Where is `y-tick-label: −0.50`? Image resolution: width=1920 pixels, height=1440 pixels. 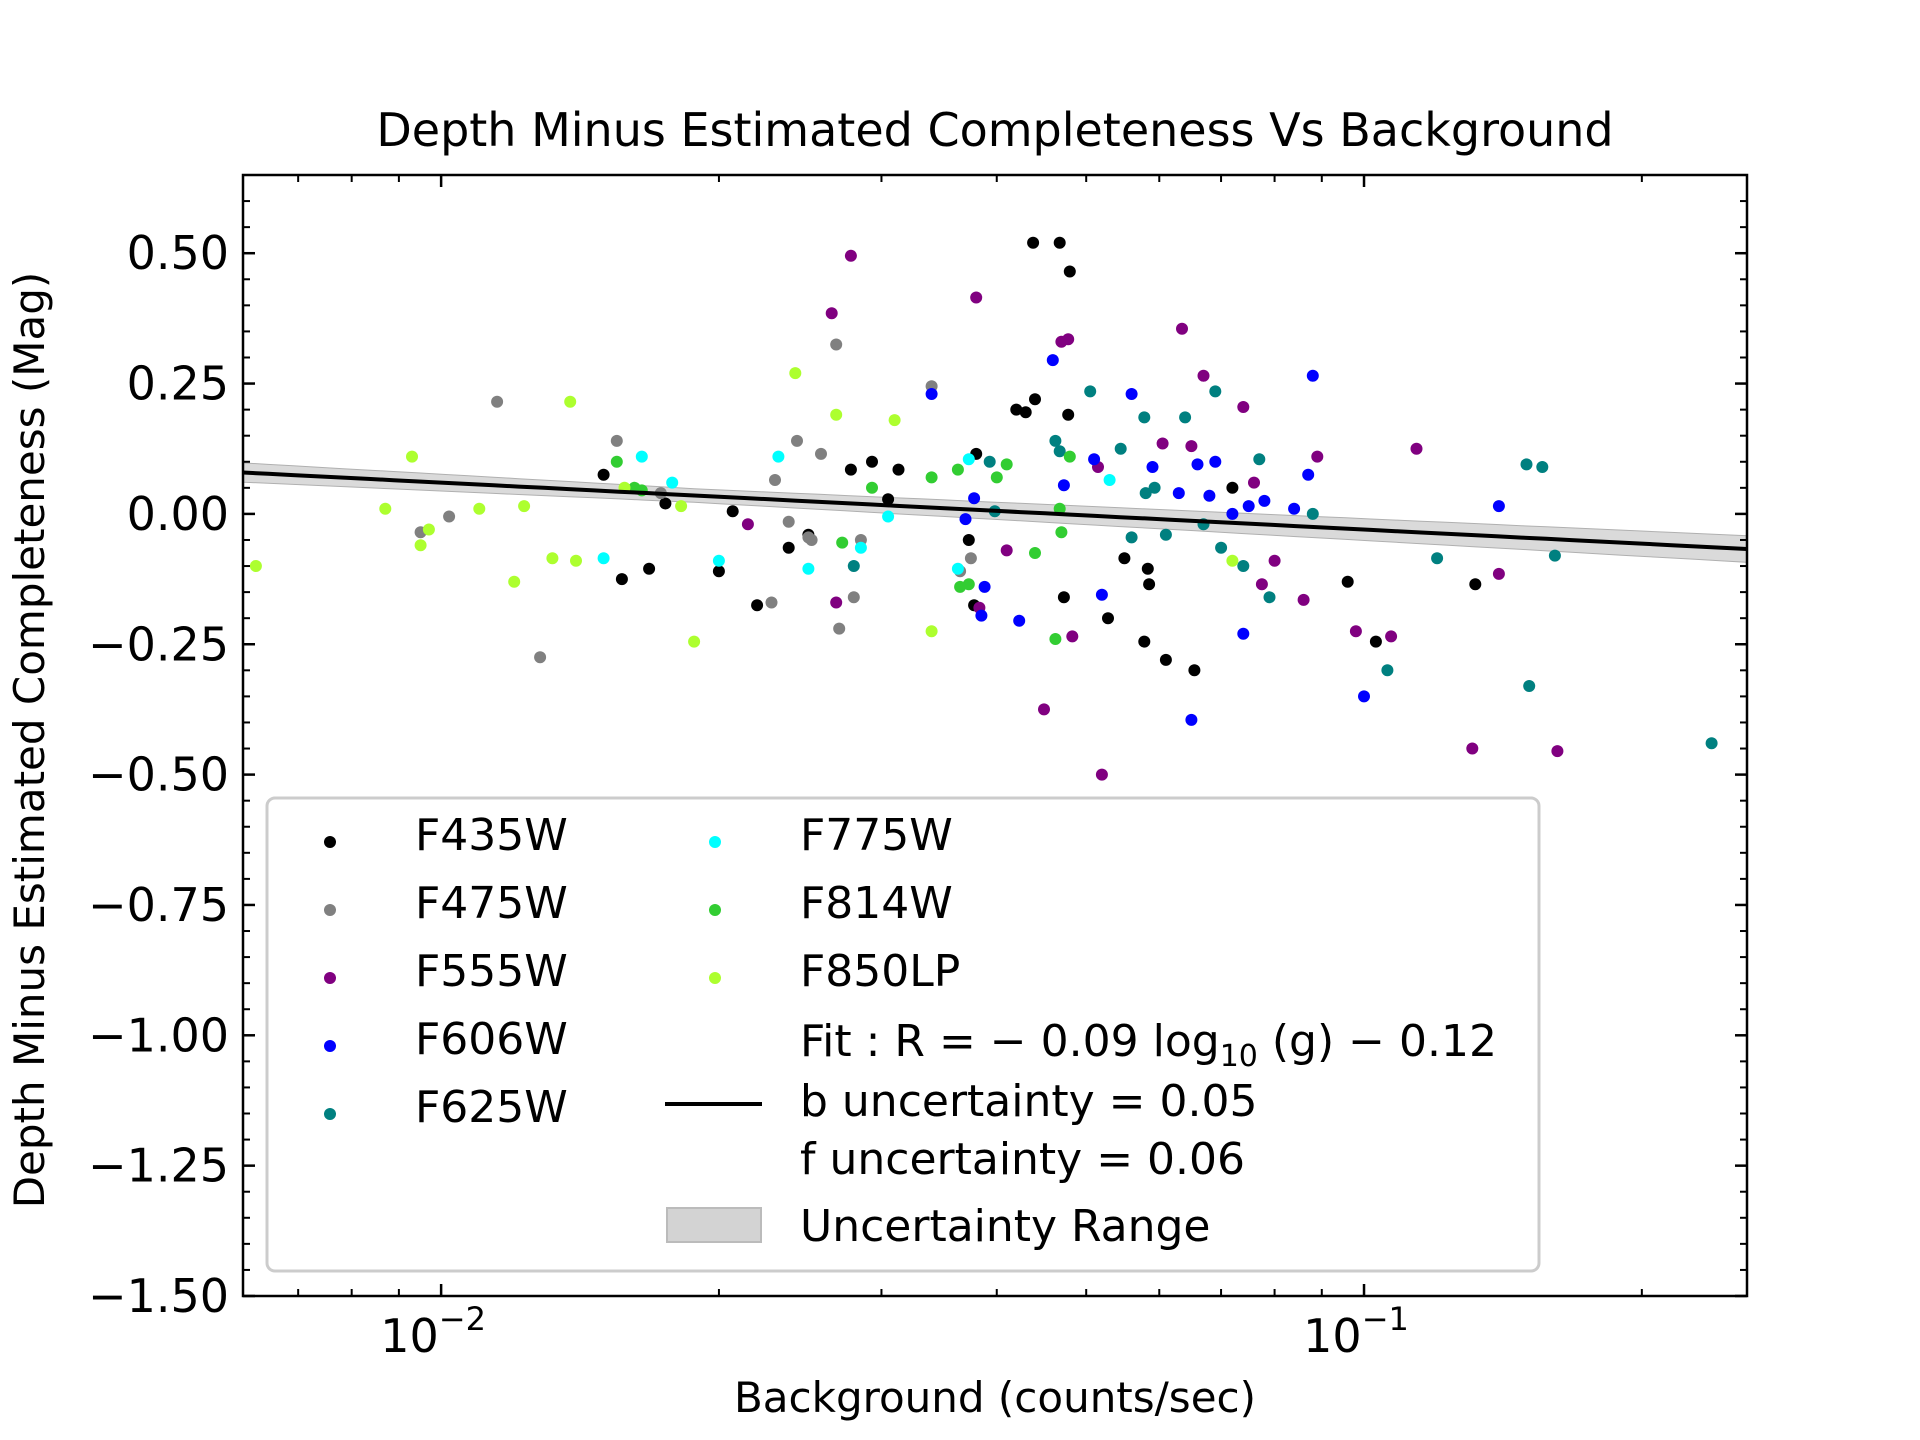 y-tick-label: −0.50 is located at coordinates (158, 775).